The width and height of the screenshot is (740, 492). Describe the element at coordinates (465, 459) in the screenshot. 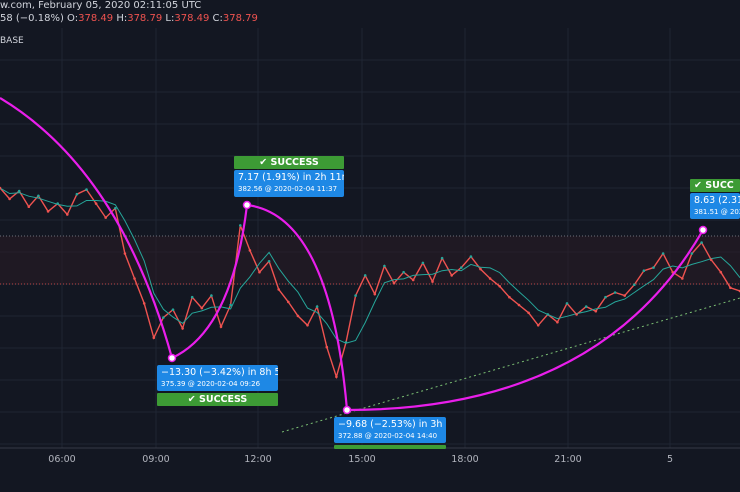

I see `x-tick-label: 18:00` at that location.